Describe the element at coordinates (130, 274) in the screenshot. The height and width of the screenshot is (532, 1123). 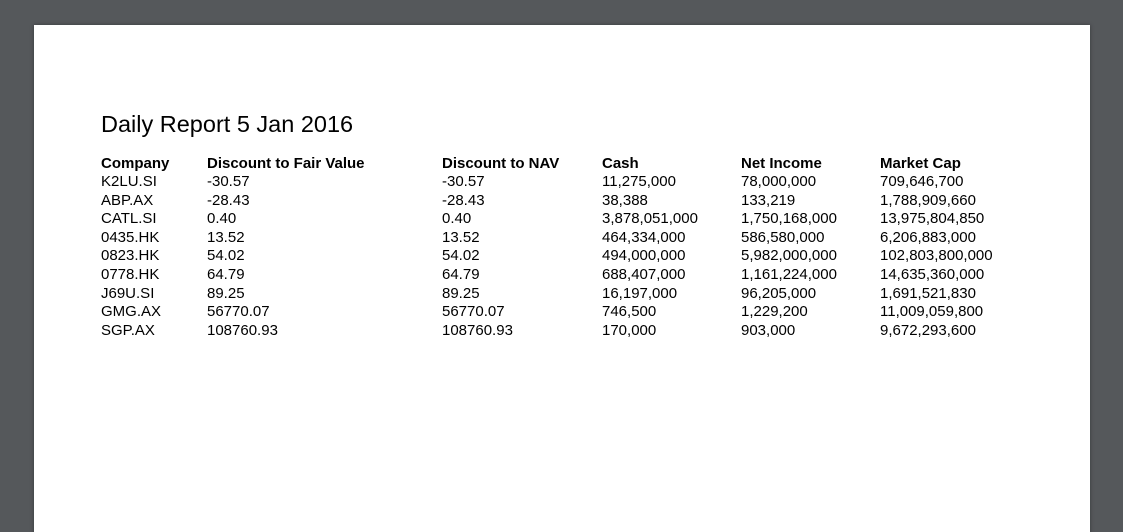
I see `cell-company: 0778.HK` at that location.